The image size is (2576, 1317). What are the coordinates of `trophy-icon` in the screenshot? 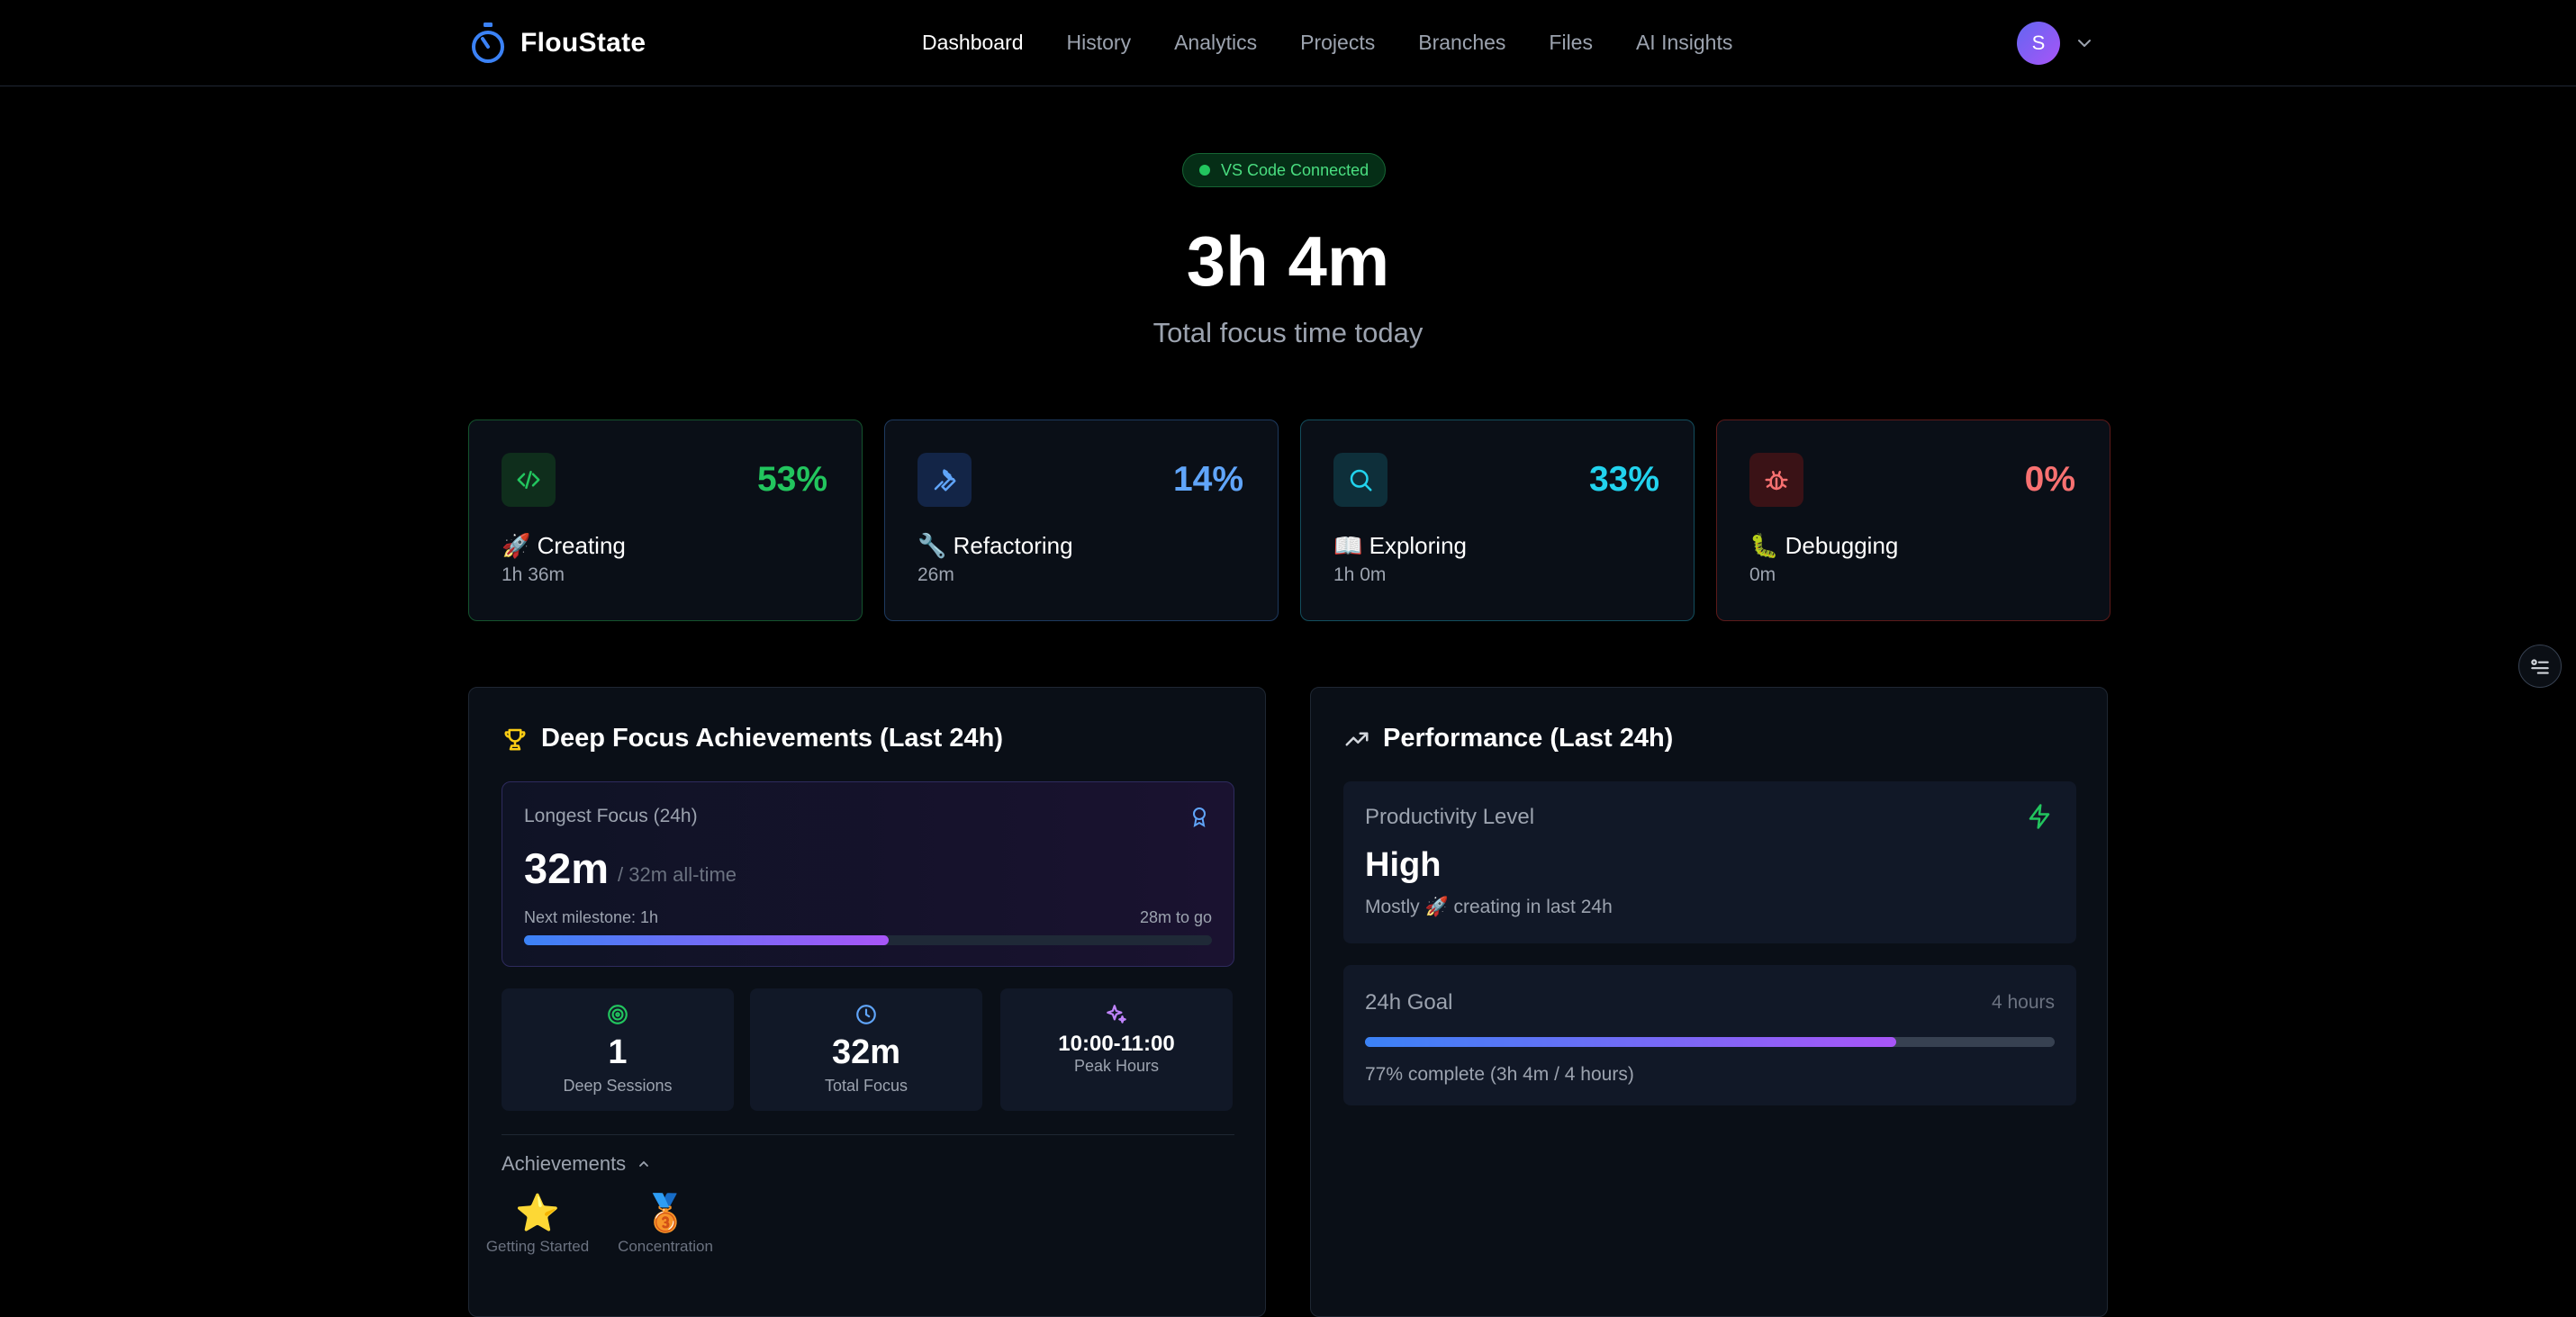 It's located at (515, 739).